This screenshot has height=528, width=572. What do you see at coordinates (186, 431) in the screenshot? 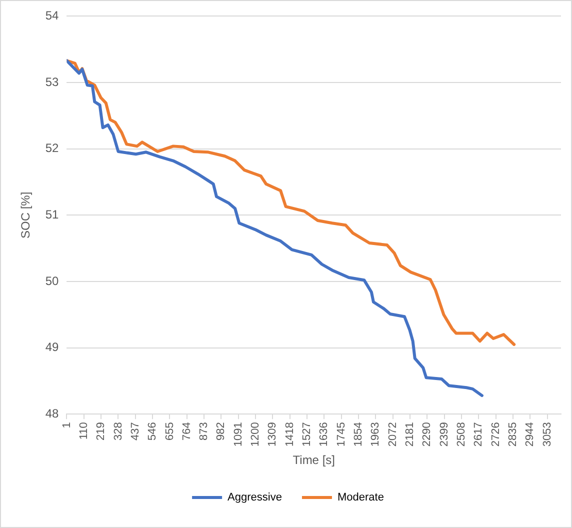
I see `x-tick-label: 764` at bounding box center [186, 431].